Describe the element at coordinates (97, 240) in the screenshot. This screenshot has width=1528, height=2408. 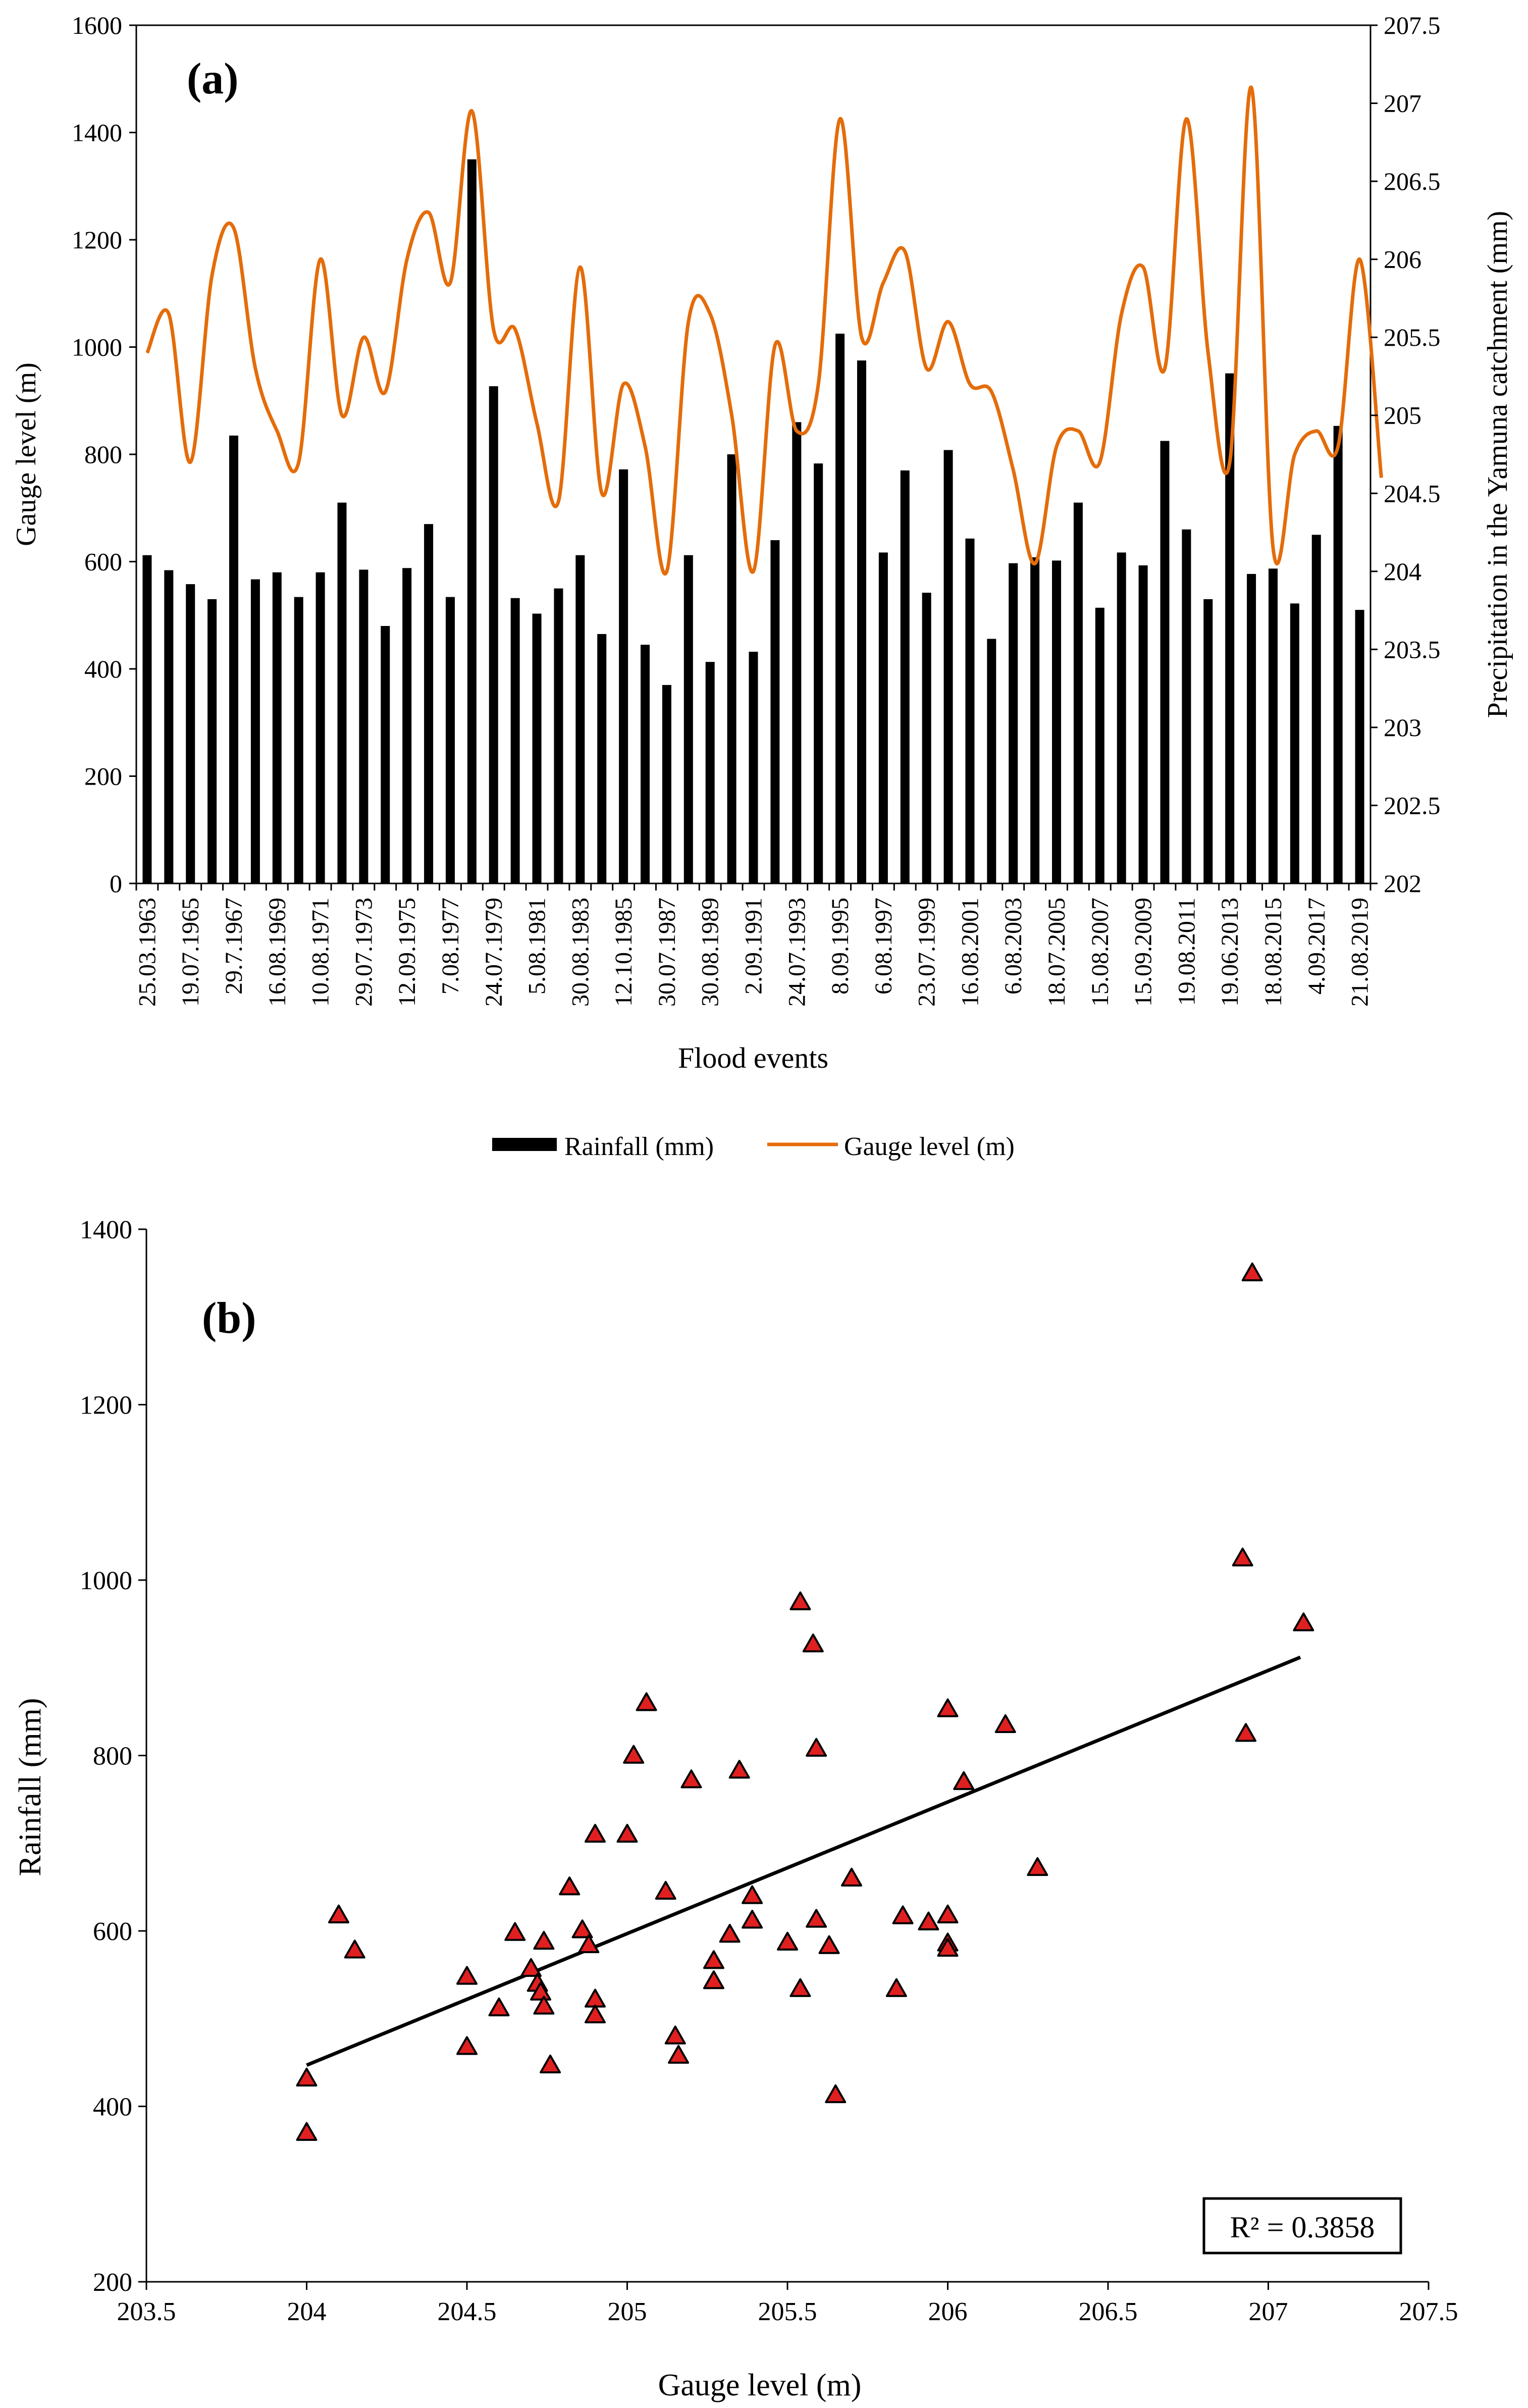
I see `left-tick-label: 1200` at that location.